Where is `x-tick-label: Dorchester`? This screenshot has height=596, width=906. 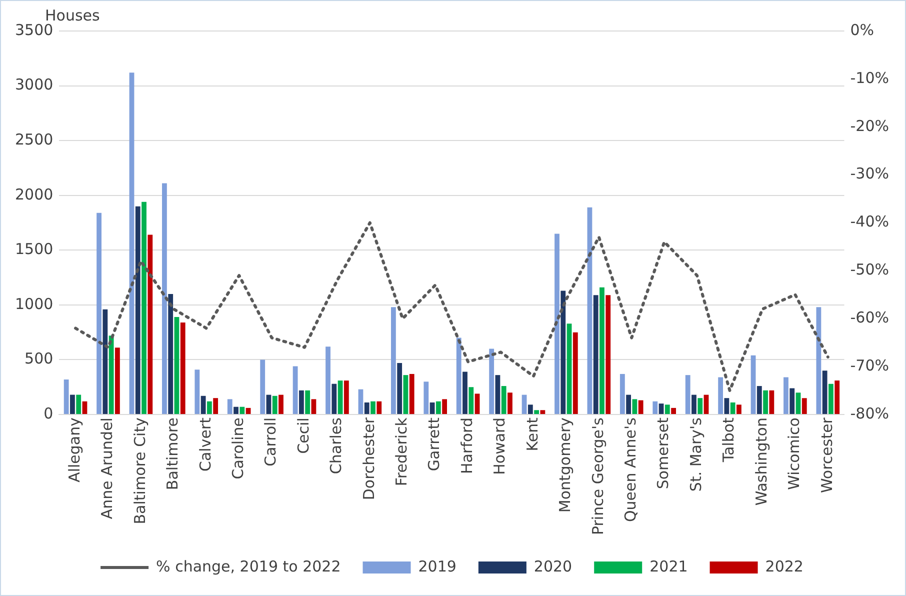 x-tick-label: Dorchester is located at coordinates (369, 458).